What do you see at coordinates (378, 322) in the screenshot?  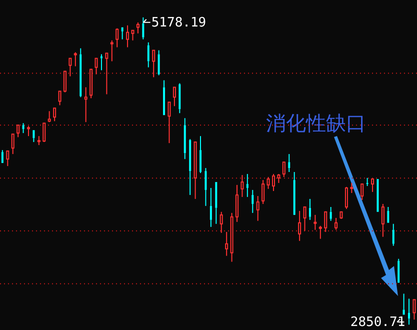 I see `annotation: 2850.71` at bounding box center [378, 322].